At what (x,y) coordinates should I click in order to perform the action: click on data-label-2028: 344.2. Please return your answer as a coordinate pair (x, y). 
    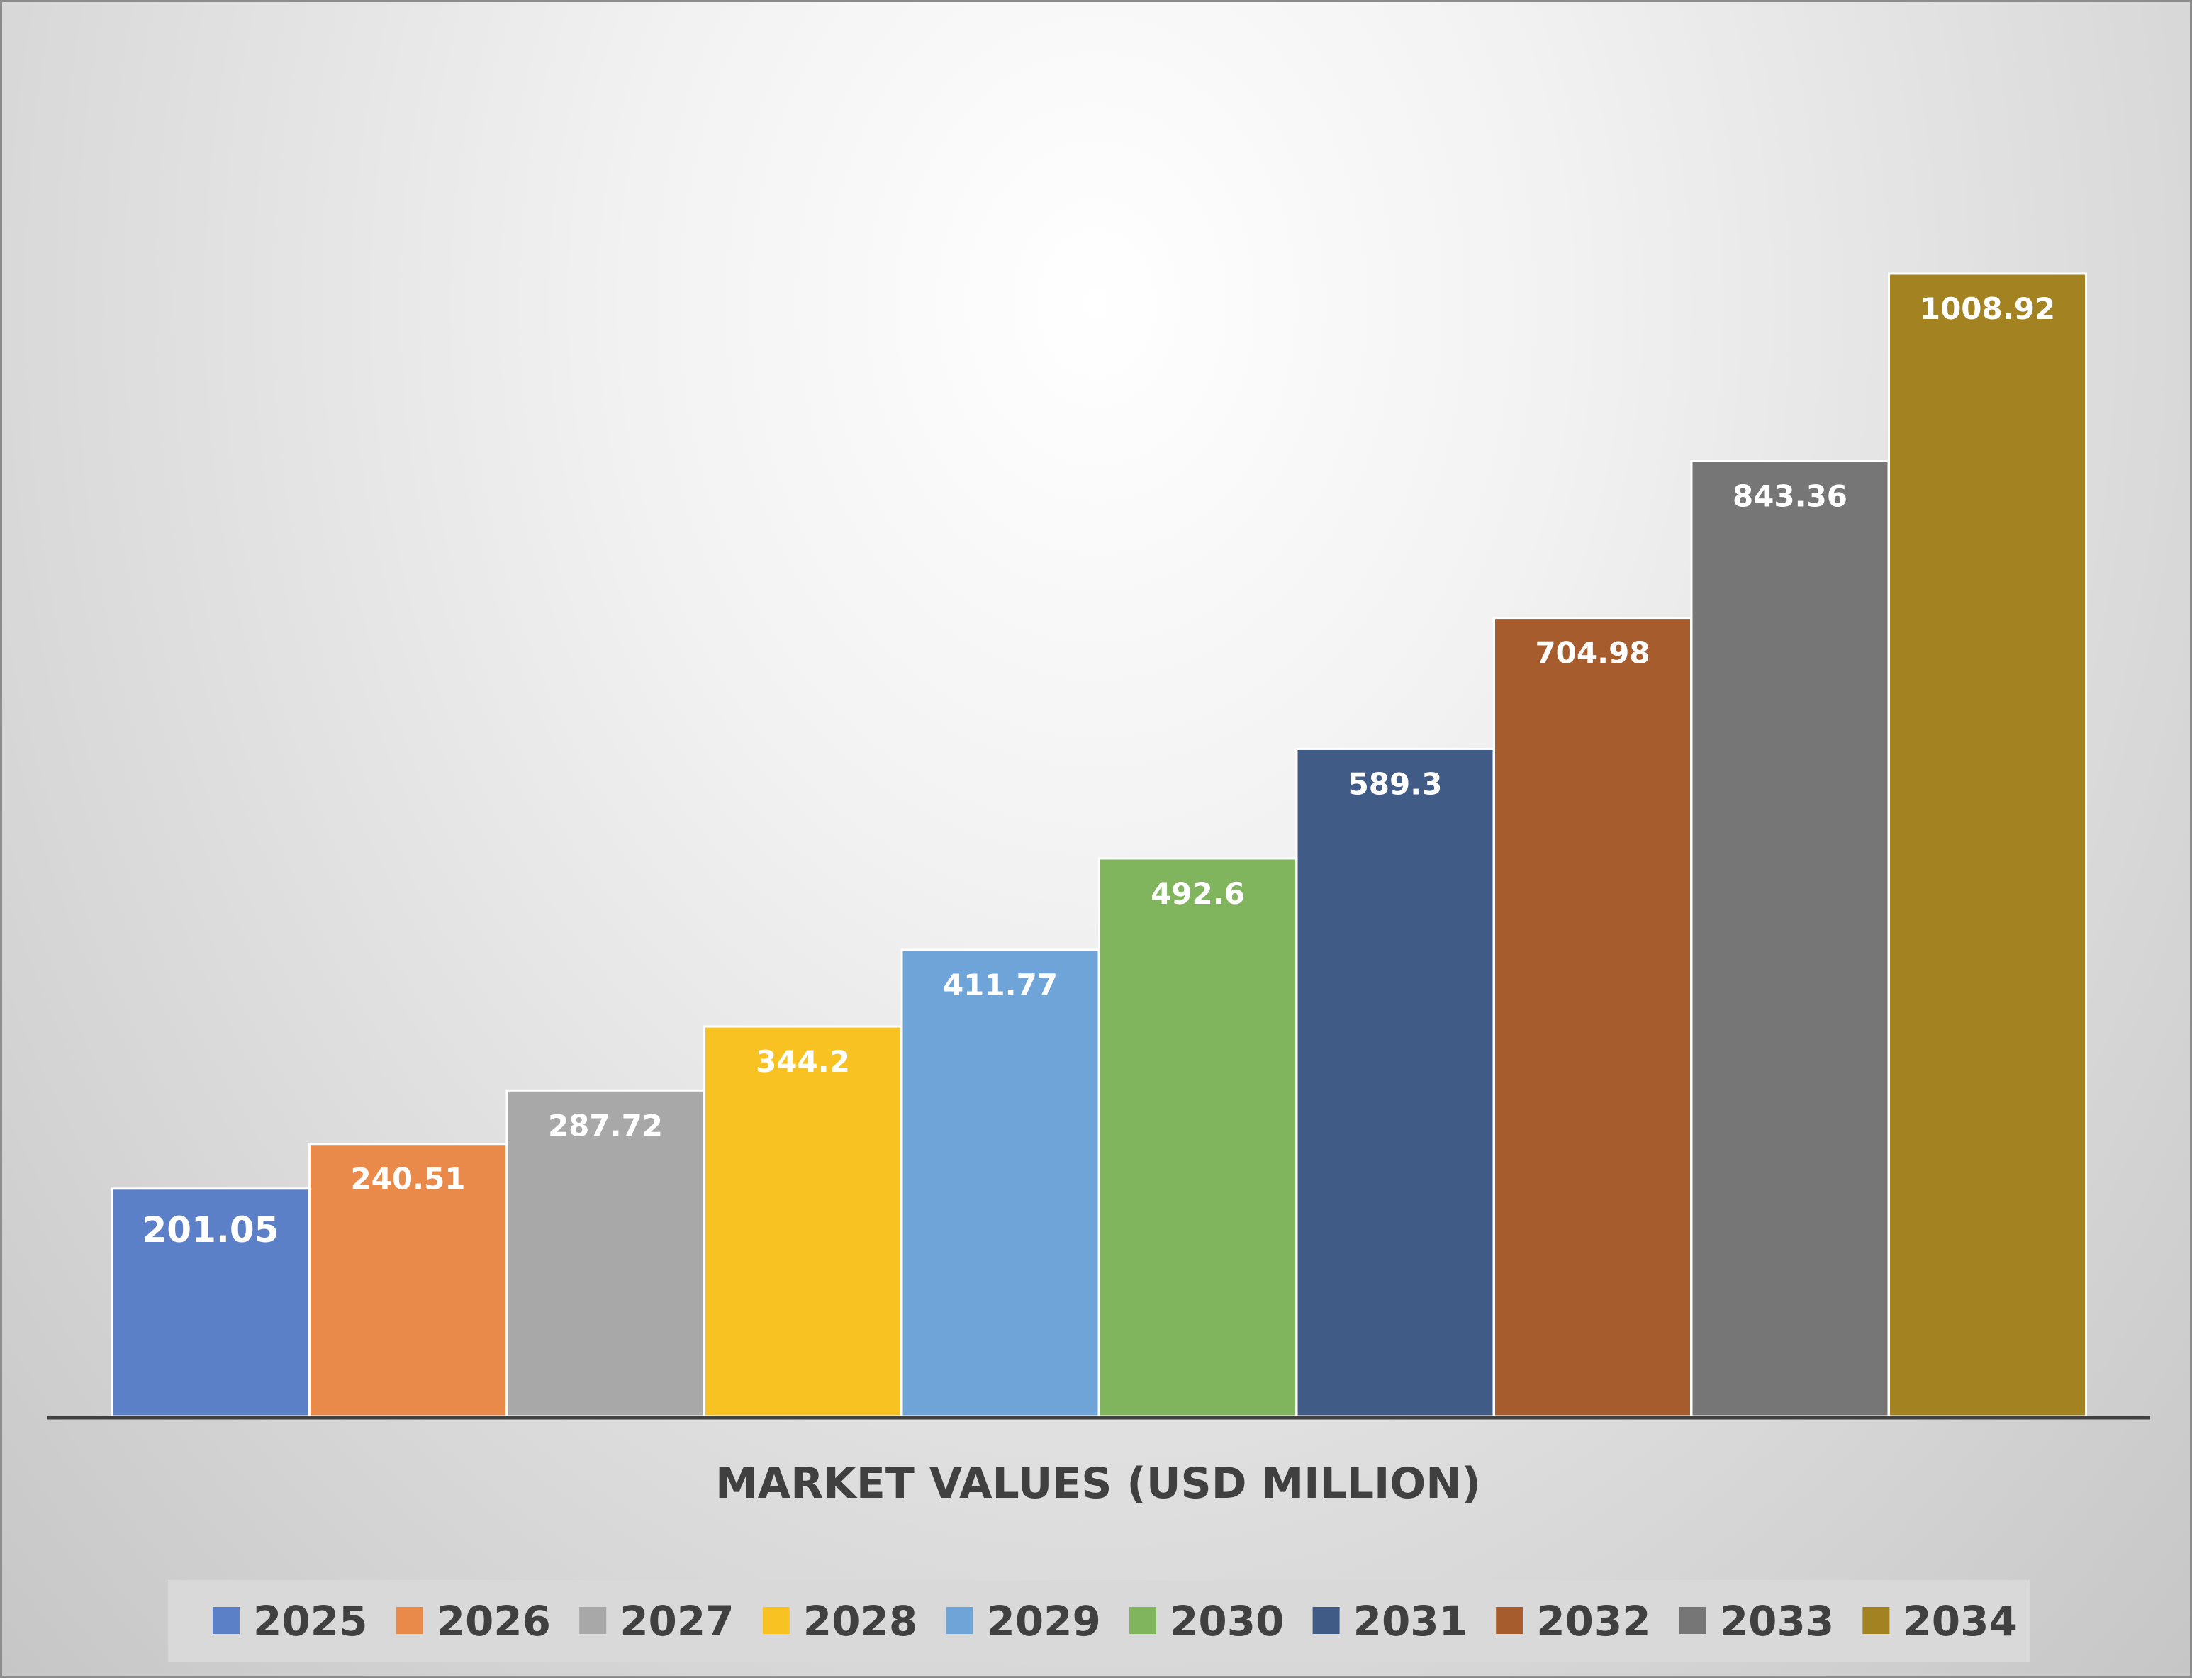
    Looking at the image, I should click on (803, 1062).